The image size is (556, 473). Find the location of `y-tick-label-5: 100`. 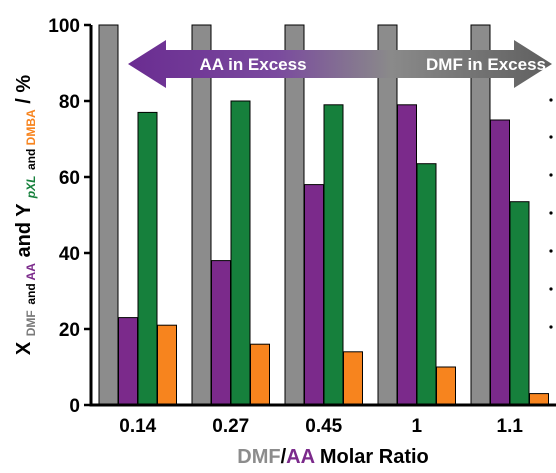

y-tick-label-5: 100 is located at coordinates (64, 26).